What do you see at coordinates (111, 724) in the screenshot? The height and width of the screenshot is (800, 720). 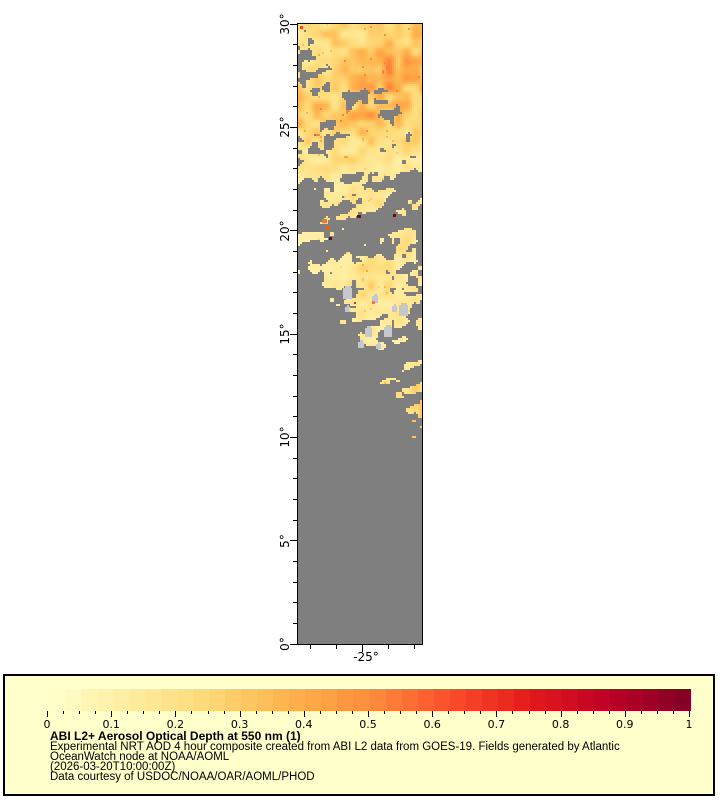 I see `colorbar-tick-label: 0.1` at bounding box center [111, 724].